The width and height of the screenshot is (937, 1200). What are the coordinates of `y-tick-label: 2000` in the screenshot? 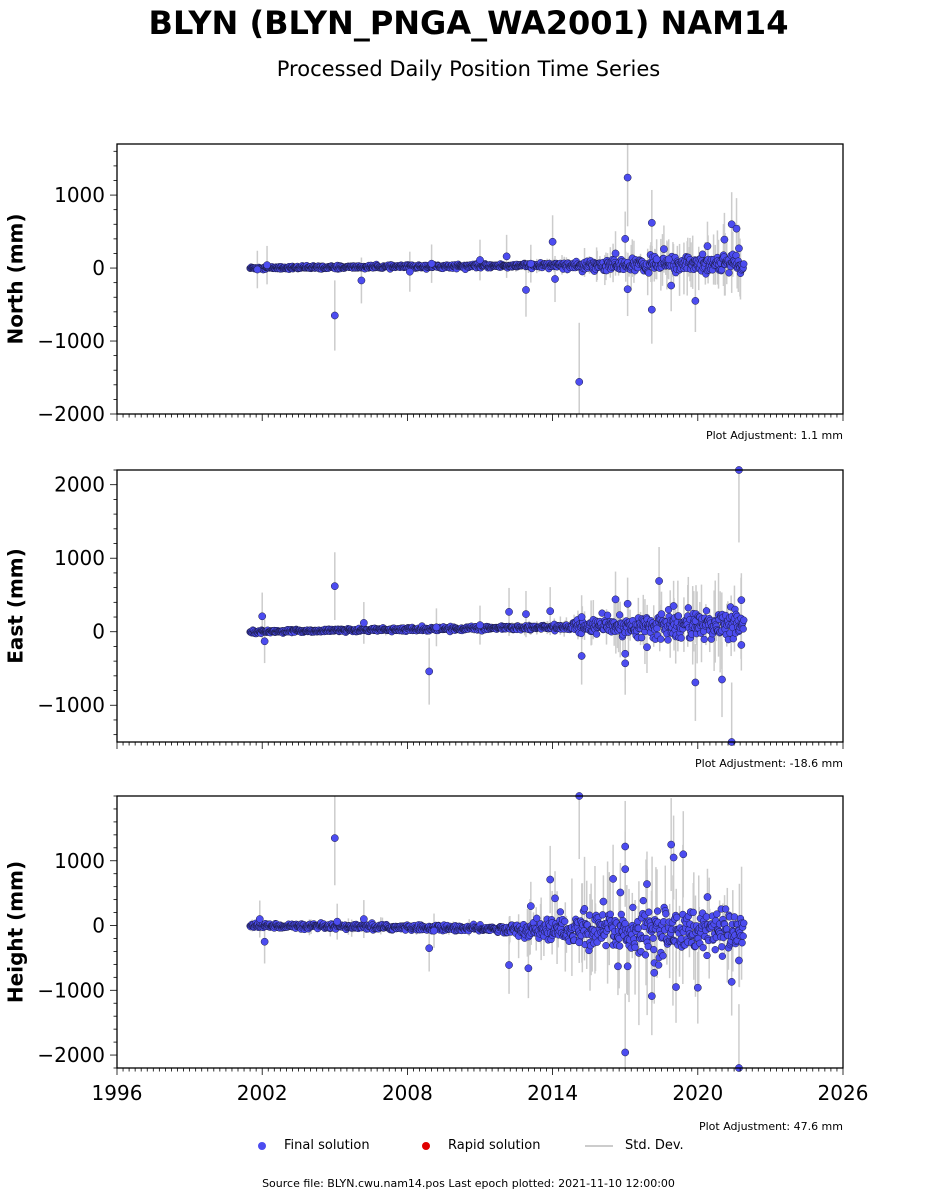 It's located at (79, 485).